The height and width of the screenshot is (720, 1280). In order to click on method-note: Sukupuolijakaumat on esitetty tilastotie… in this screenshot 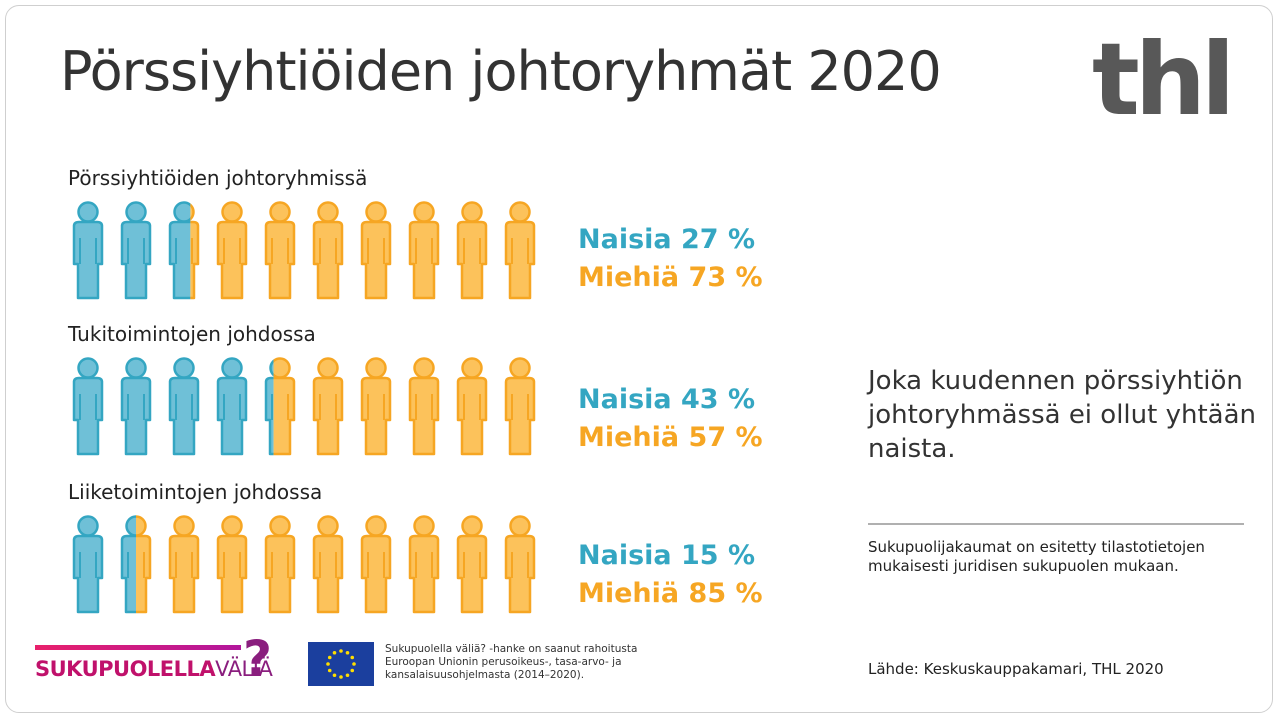, I will do `click(1036, 556)`.